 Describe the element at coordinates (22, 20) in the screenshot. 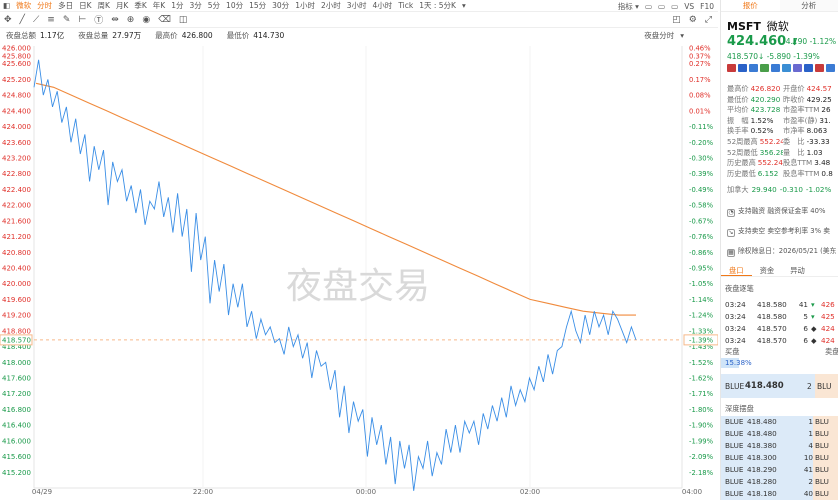

I see `line-draw-icon: ╱` at that location.